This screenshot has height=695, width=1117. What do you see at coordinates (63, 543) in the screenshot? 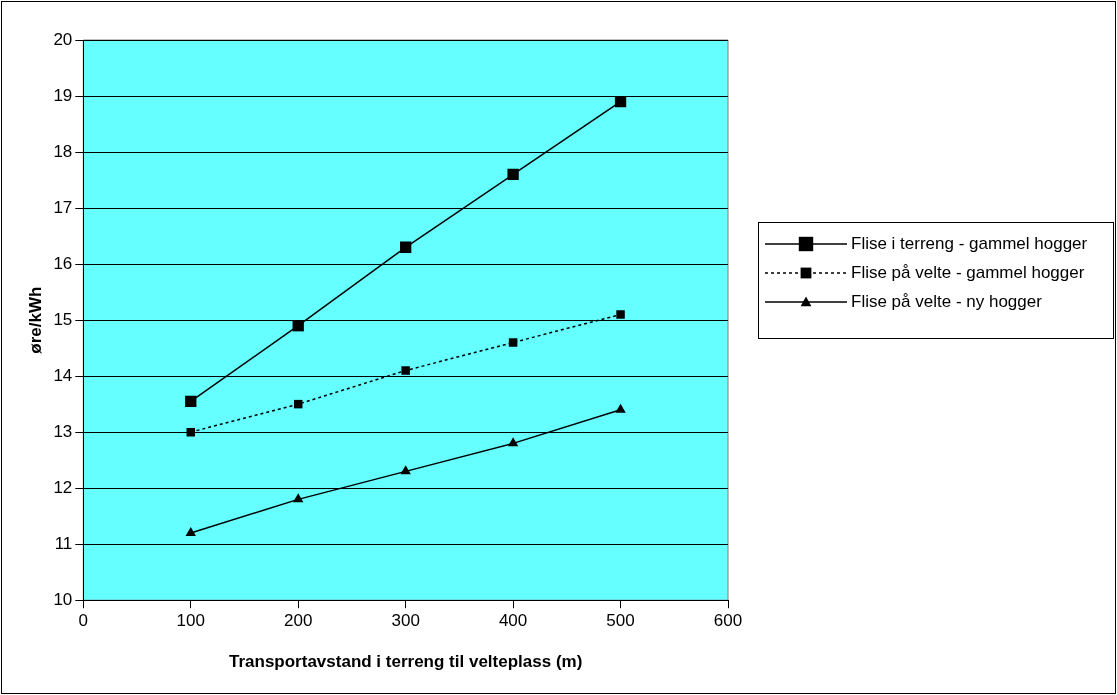
I see `y-tick-label: 11` at bounding box center [63, 543].